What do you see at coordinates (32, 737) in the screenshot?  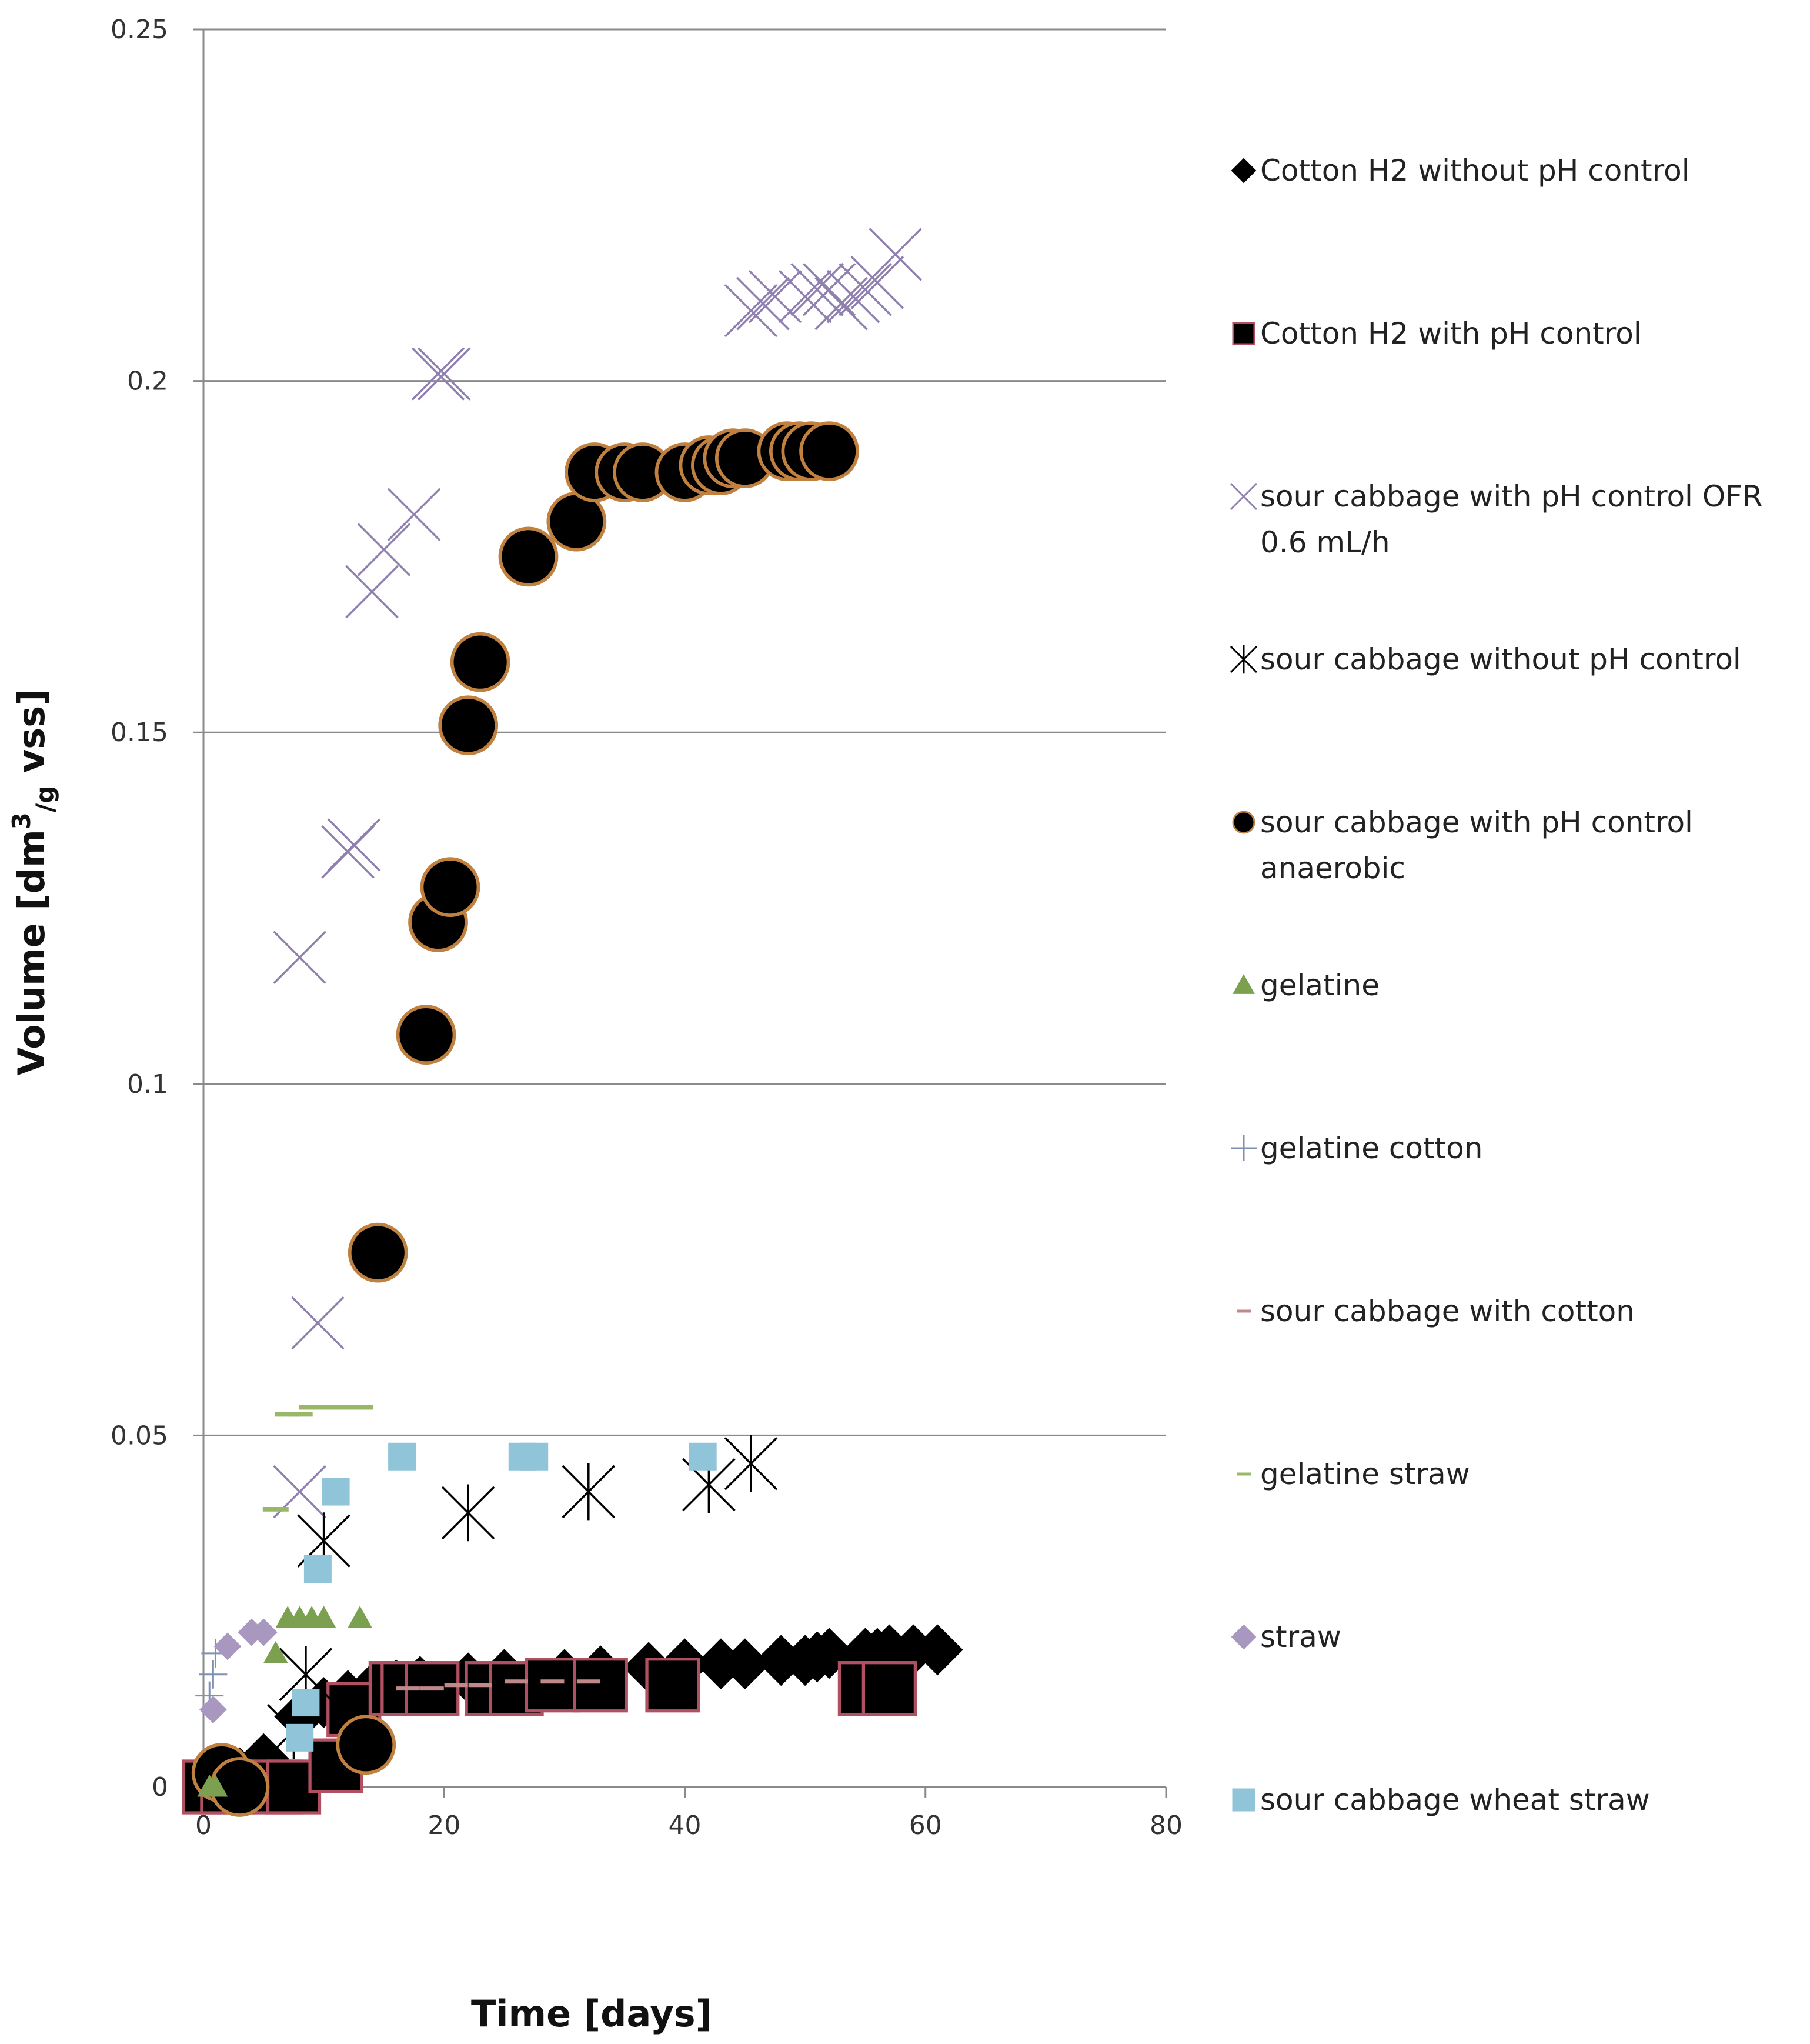 I see `y-axis-title-suffix: vss]` at bounding box center [32, 737].